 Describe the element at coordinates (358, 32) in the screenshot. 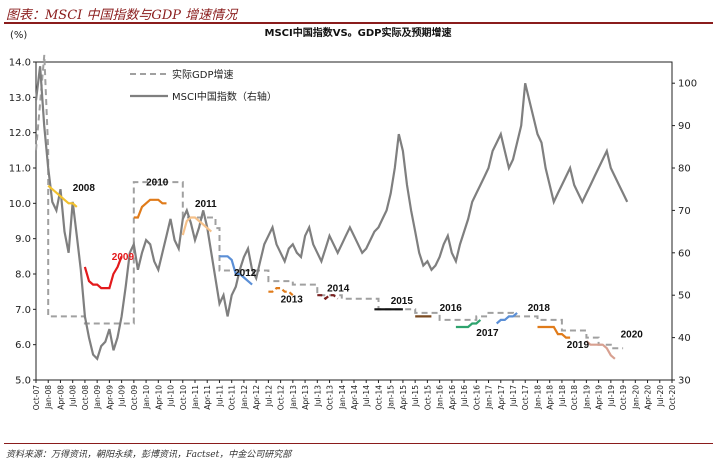

I see `chart-title: MSCI中国指数VS。GDP实际及预期增速` at that location.